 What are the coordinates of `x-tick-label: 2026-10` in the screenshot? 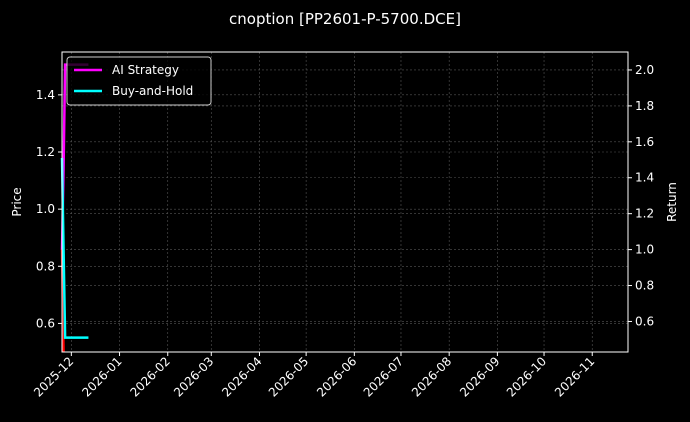 It's located at (526, 376).